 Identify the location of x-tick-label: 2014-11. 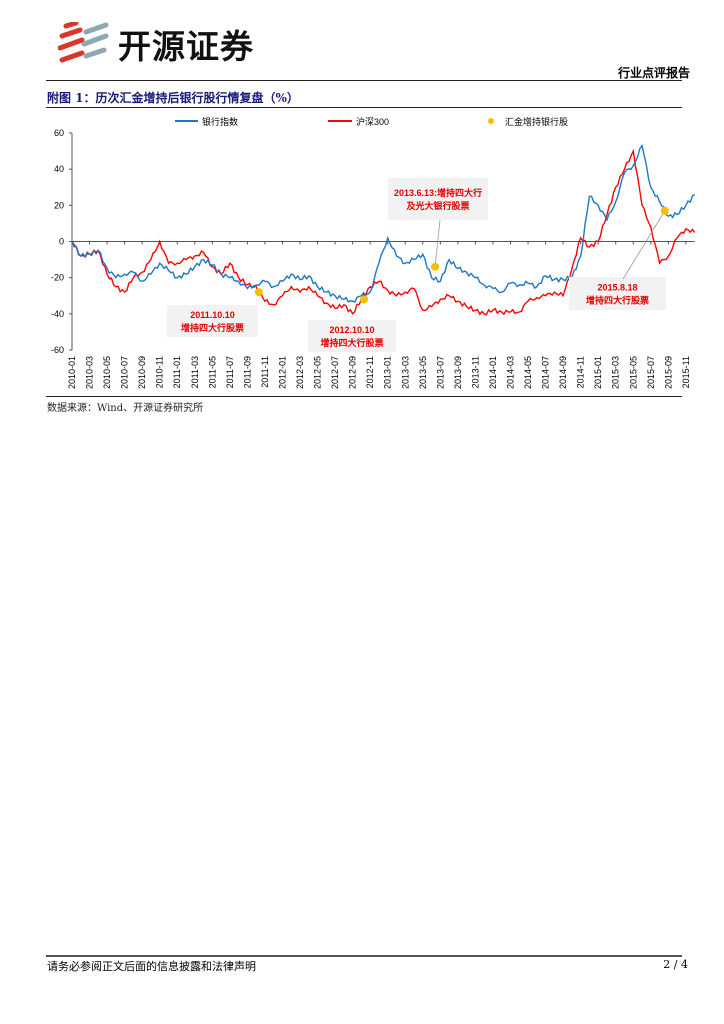
(581, 372).